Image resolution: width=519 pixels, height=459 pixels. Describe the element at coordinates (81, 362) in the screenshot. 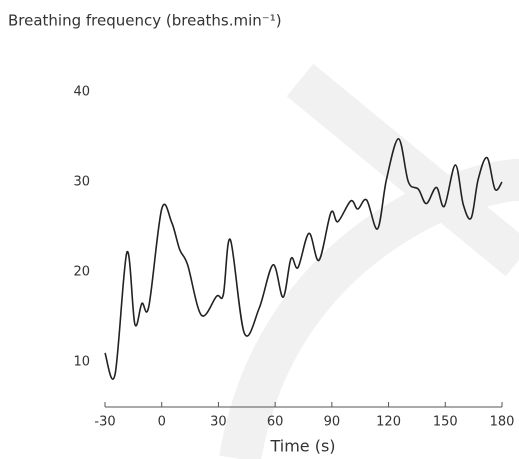

I see `y-tick-label: 10` at that location.